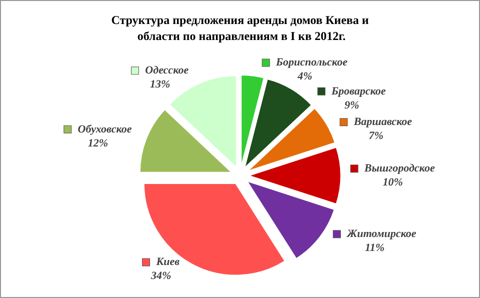  I want to click on legend-label: Одесское, so click(167, 70).